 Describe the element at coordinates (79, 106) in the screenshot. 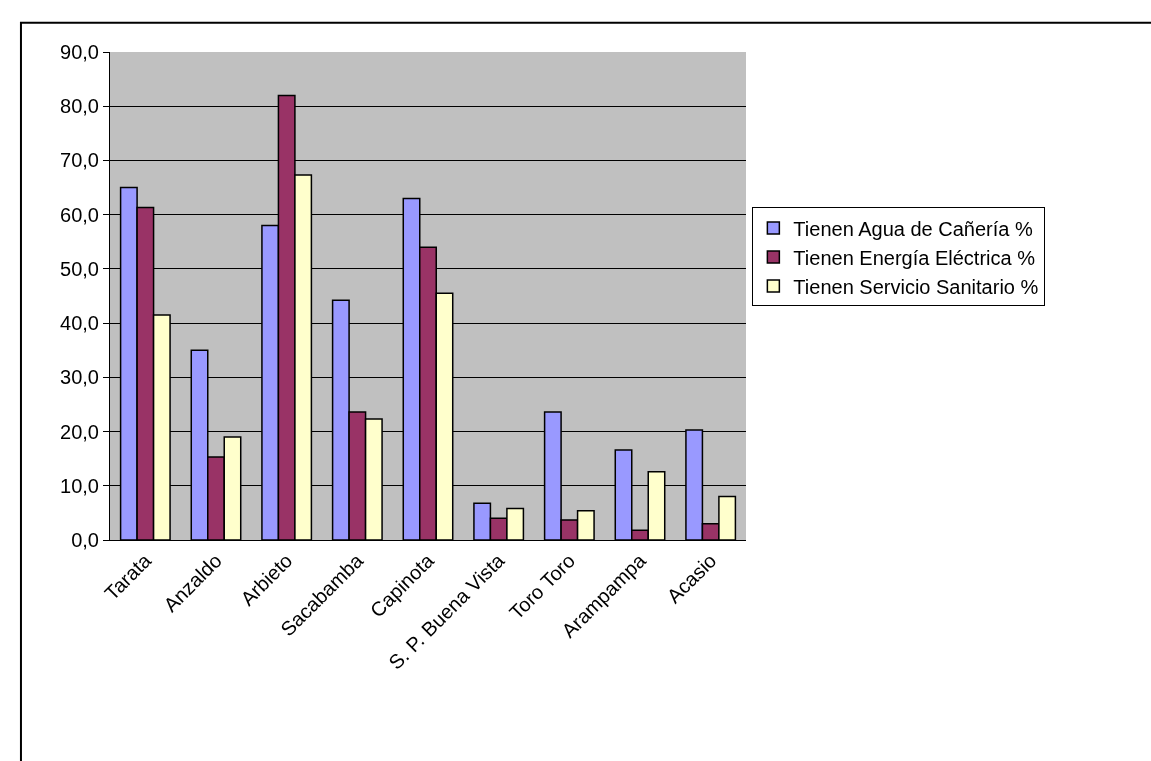

I see `y-tick-label: 80,0` at that location.